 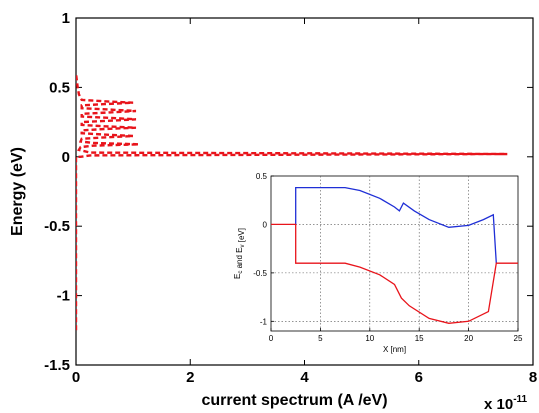 I want to click on inset-y-tick-label: -0.5, so click(x=260, y=273).